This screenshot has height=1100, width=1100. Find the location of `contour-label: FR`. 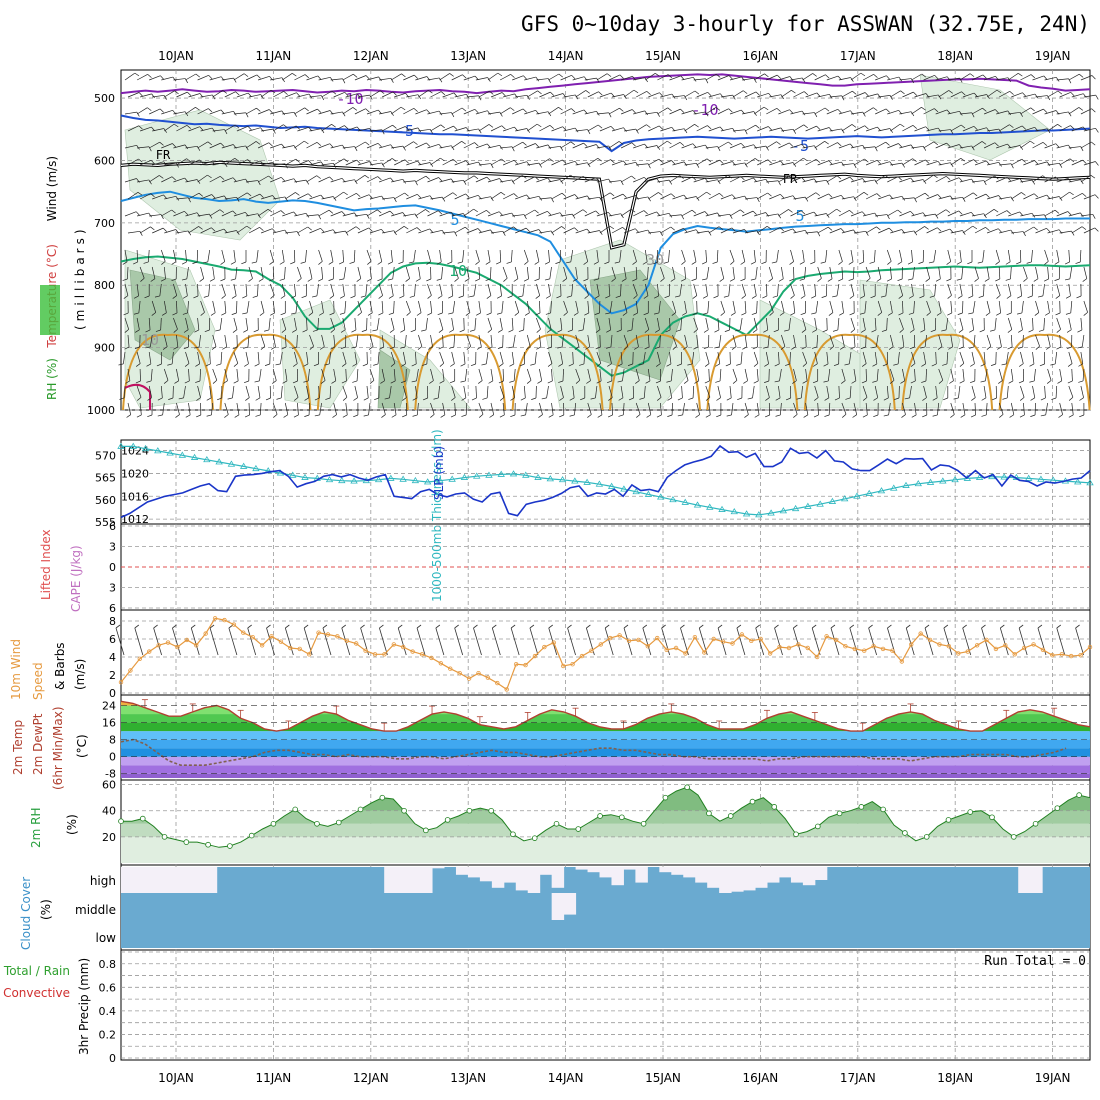

contour-label: FR is located at coordinates (790, 179).